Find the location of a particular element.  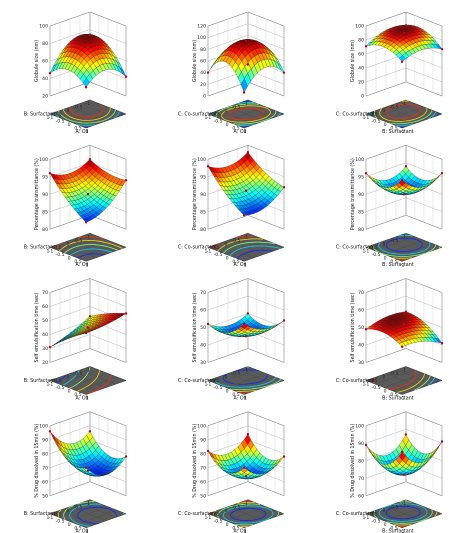

z-tick-label: 20 is located at coordinates (203, 85).